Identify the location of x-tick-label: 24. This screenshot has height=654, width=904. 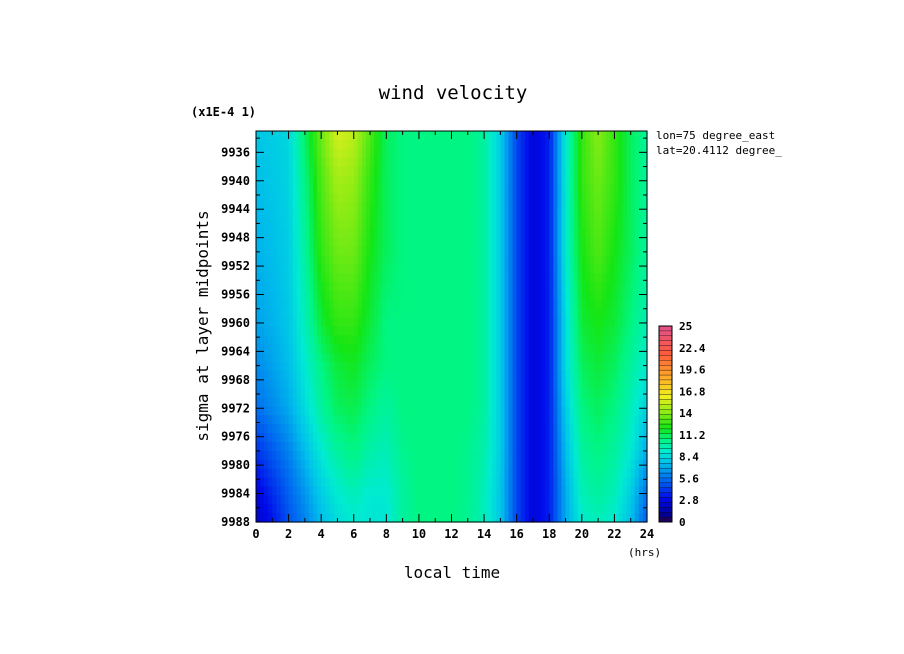
(647, 534).